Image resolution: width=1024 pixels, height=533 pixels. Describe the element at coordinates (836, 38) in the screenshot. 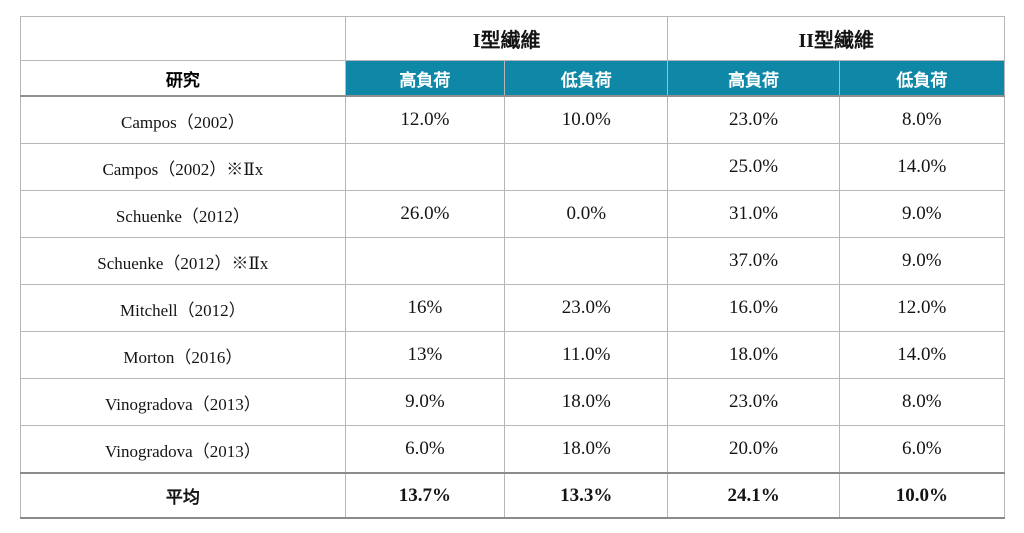

I see `group-header-type2: II型繊維` at that location.